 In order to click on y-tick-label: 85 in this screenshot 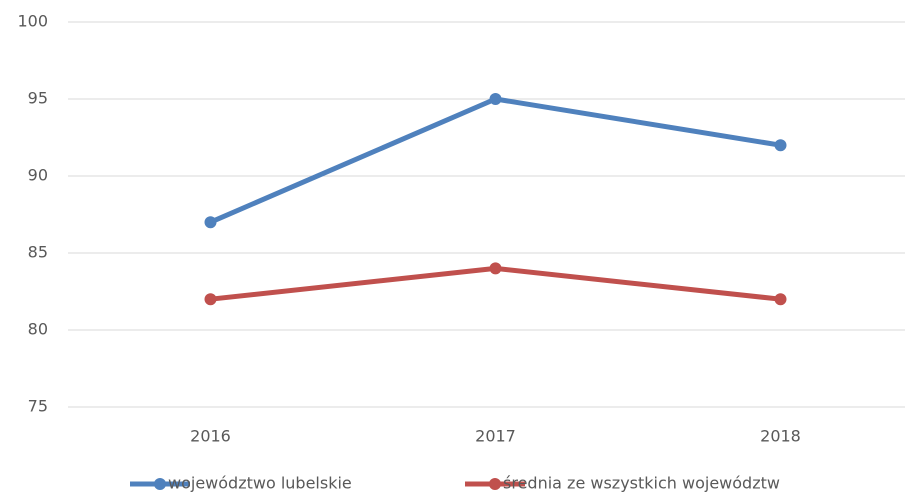, I will do `click(38, 252)`.